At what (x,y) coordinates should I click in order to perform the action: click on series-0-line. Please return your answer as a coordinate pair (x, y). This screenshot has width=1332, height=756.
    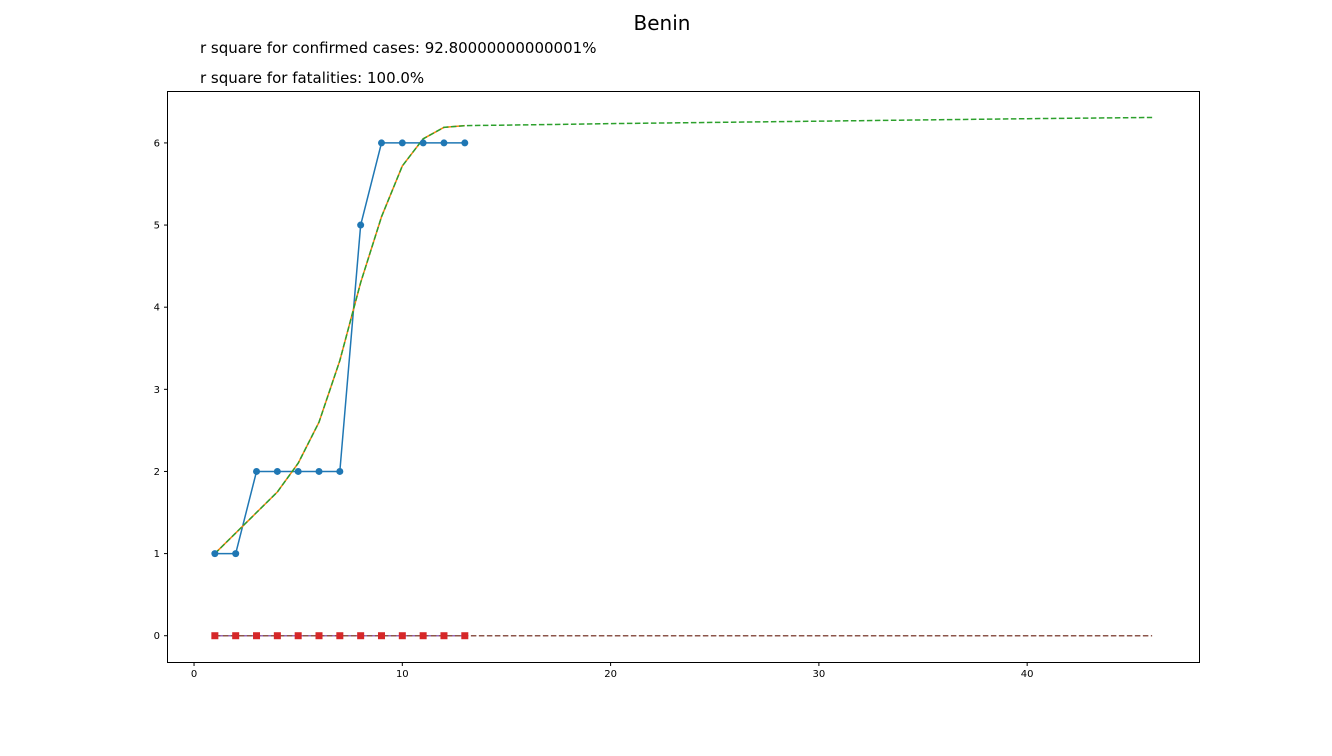
    Looking at the image, I should click on (339, 348).